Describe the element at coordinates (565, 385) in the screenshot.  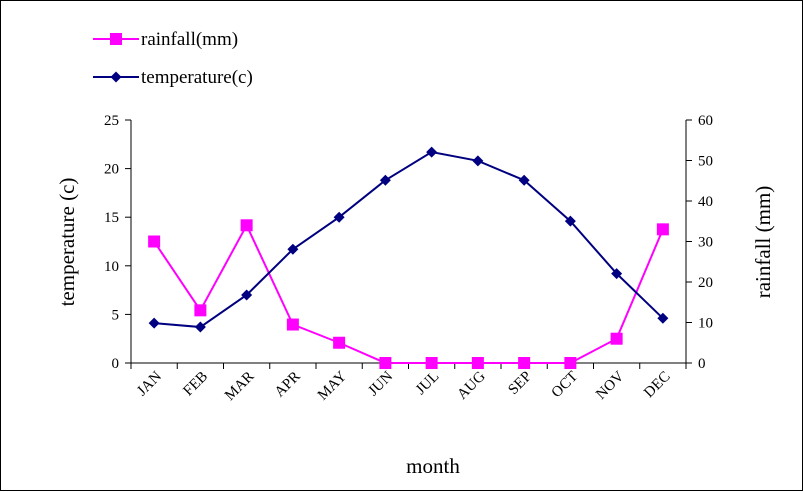
I see `x-tick-label: OCT` at that location.